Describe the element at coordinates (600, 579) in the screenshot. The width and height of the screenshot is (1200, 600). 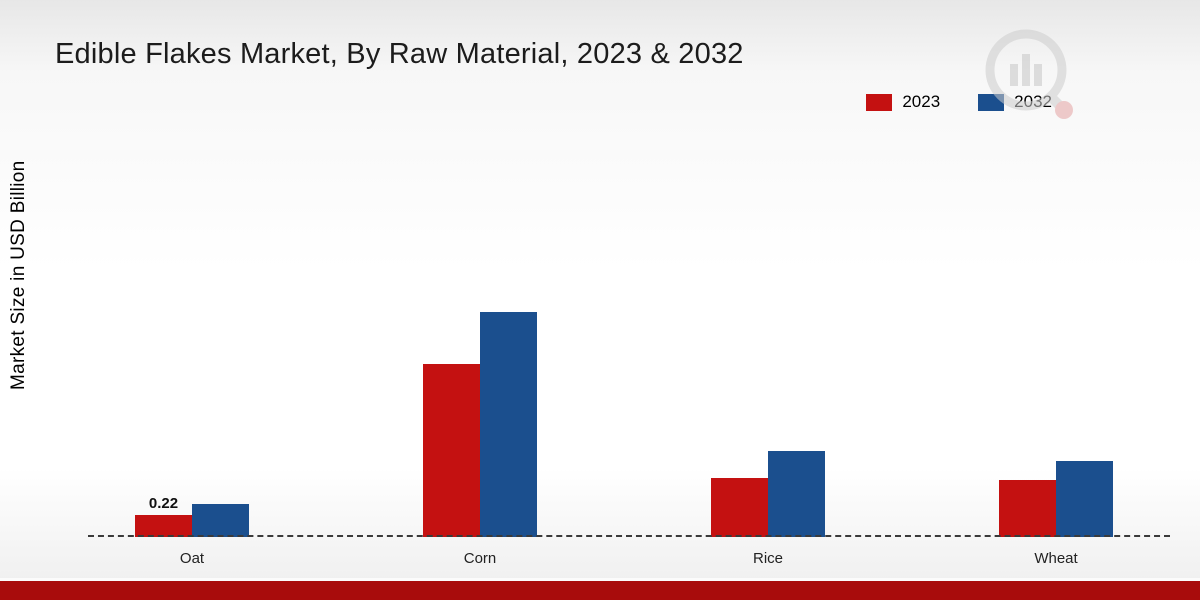
I see `footer-gap` at that location.